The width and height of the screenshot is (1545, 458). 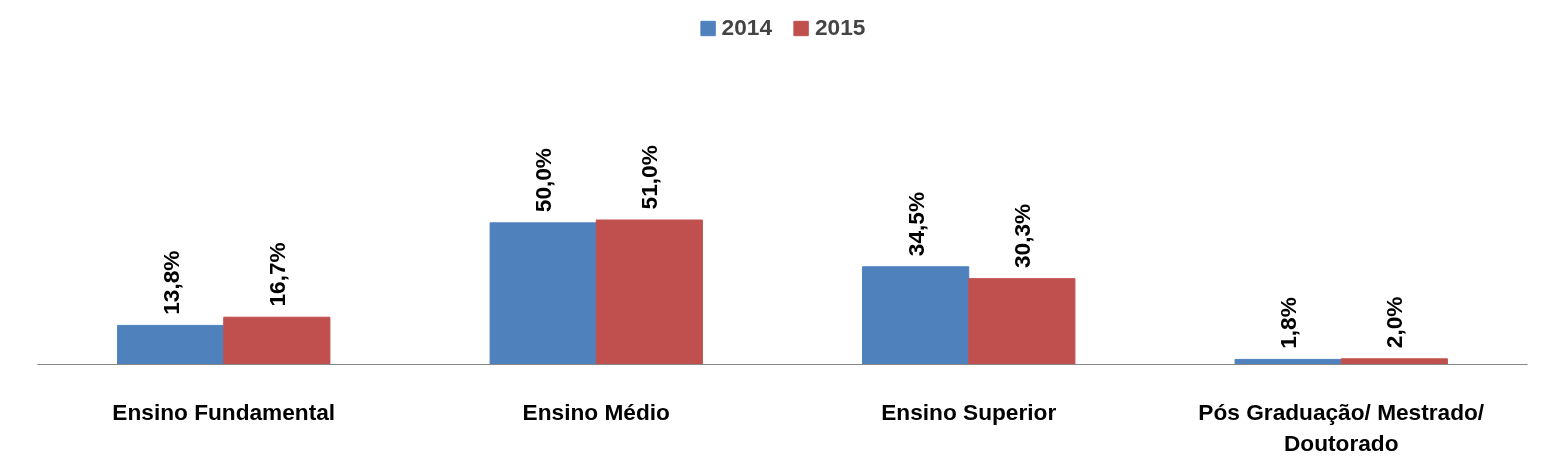 I want to click on x-tick-label: Ensino Fundamental, so click(x=224, y=411).